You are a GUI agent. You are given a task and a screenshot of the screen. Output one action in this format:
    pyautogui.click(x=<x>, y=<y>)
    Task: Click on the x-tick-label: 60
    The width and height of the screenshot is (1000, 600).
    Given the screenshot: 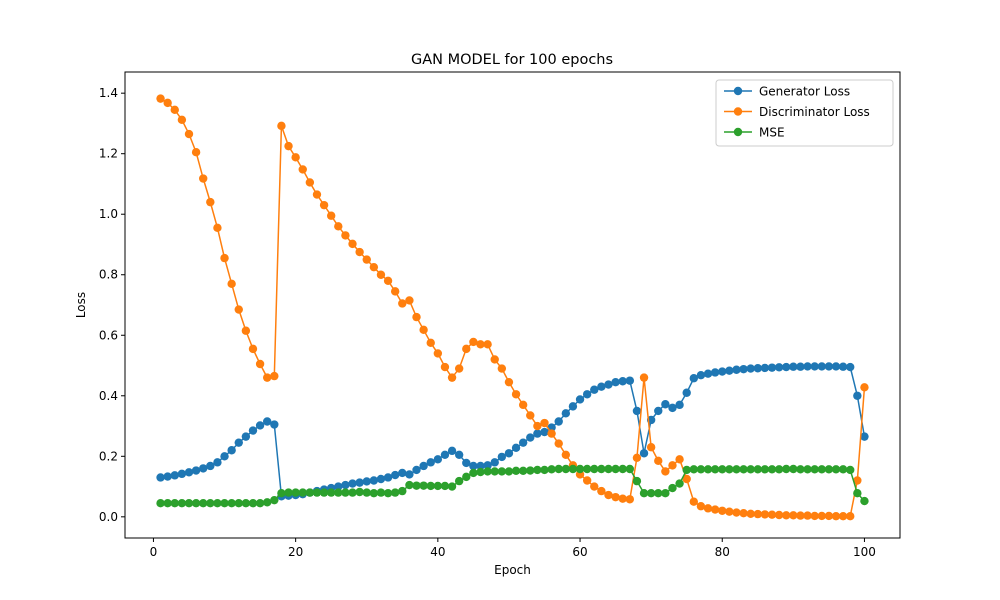 What is the action you would take?
    pyautogui.click(x=579, y=552)
    